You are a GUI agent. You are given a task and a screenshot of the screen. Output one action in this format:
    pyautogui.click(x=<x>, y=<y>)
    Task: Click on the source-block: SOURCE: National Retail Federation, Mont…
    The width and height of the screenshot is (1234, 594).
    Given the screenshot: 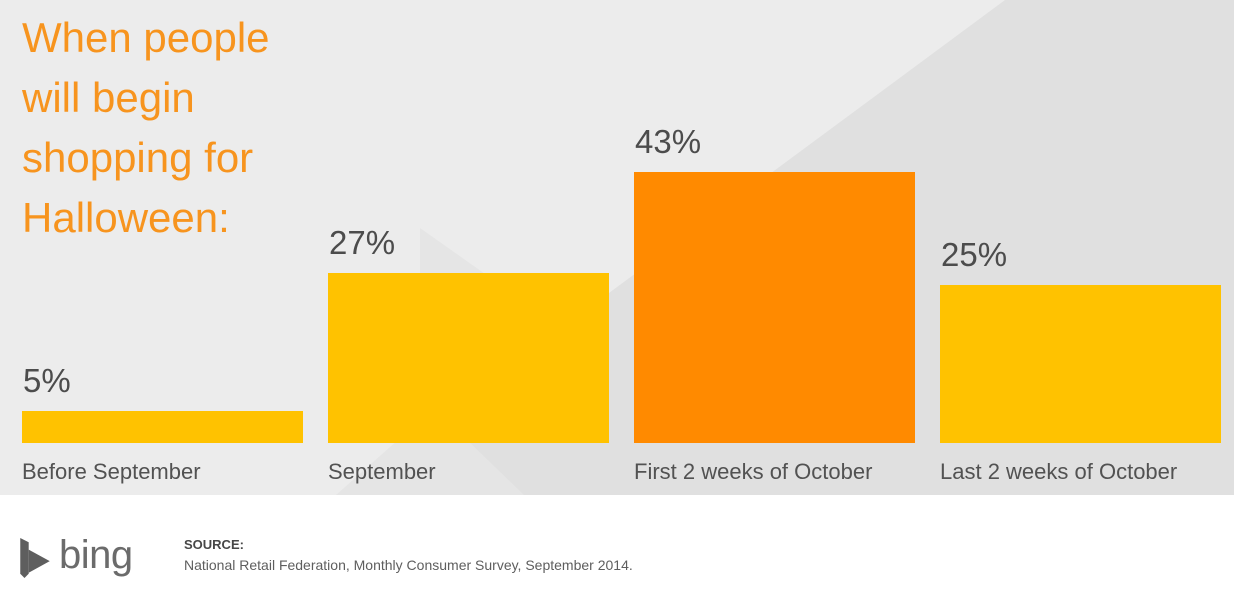 What is the action you would take?
    pyautogui.click(x=408, y=555)
    